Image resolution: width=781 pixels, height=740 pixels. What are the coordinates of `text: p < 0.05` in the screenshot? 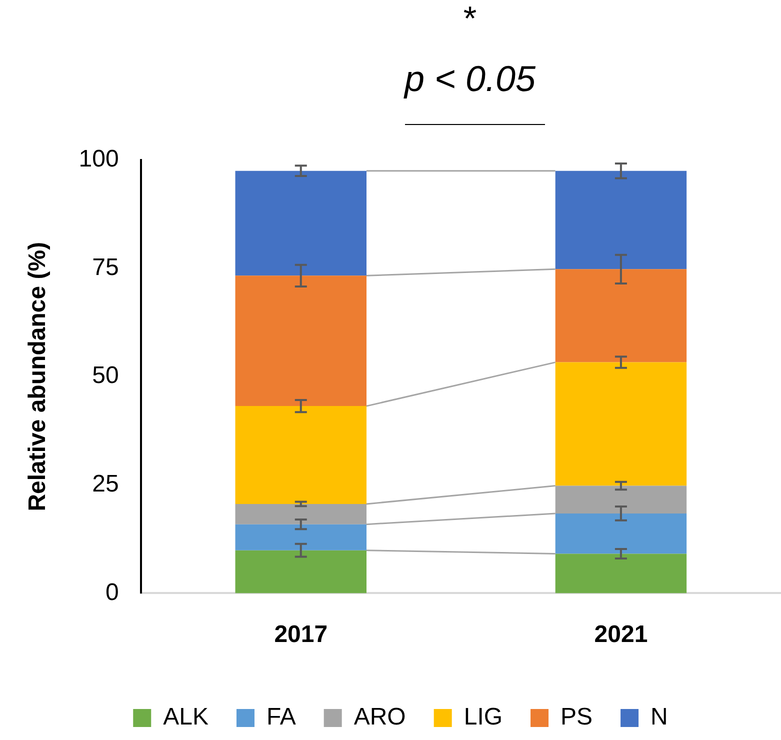 It's located at (469, 79).